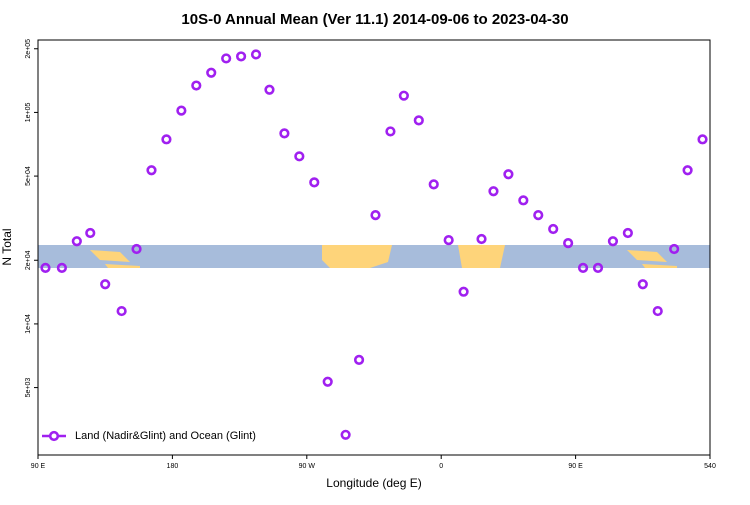 This screenshot has height=505, width=750. Describe the element at coordinates (373, 483) in the screenshot. I see `x-axis-label: Longitude (deg E)` at that location.